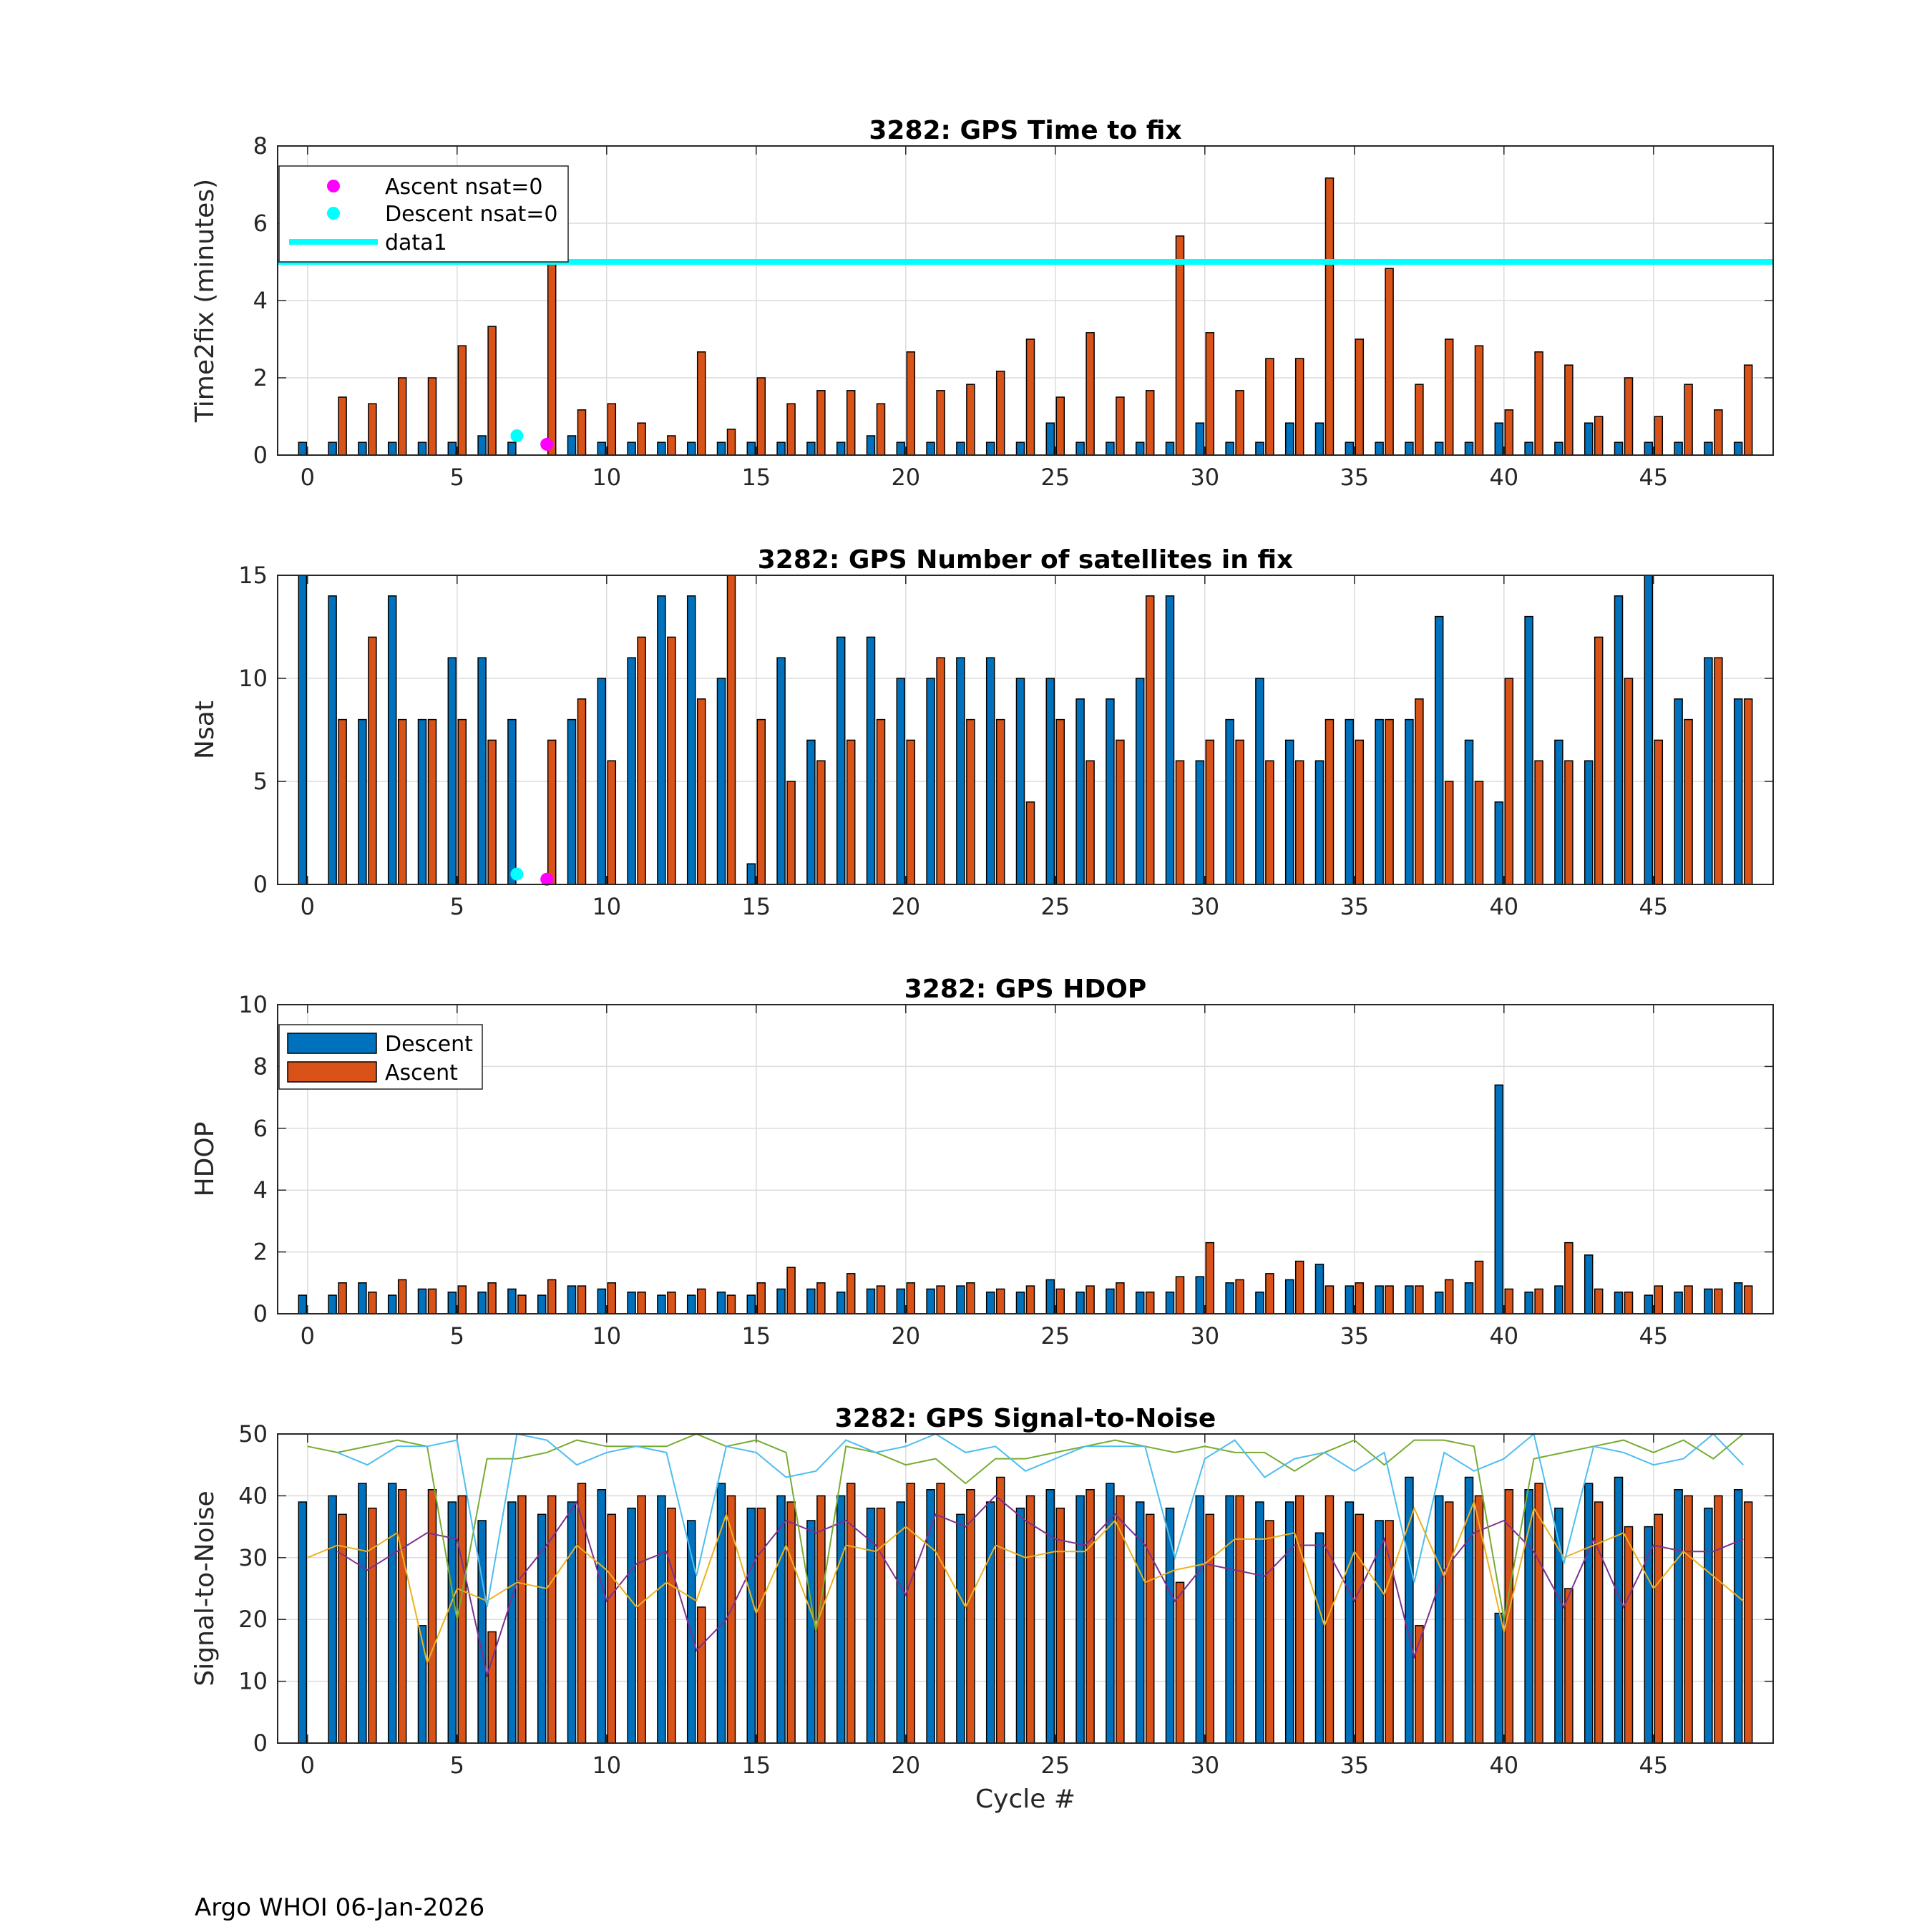  Describe the element at coordinates (205, 1159) in the screenshot. I see `y-axis-label: HDOP` at that location.